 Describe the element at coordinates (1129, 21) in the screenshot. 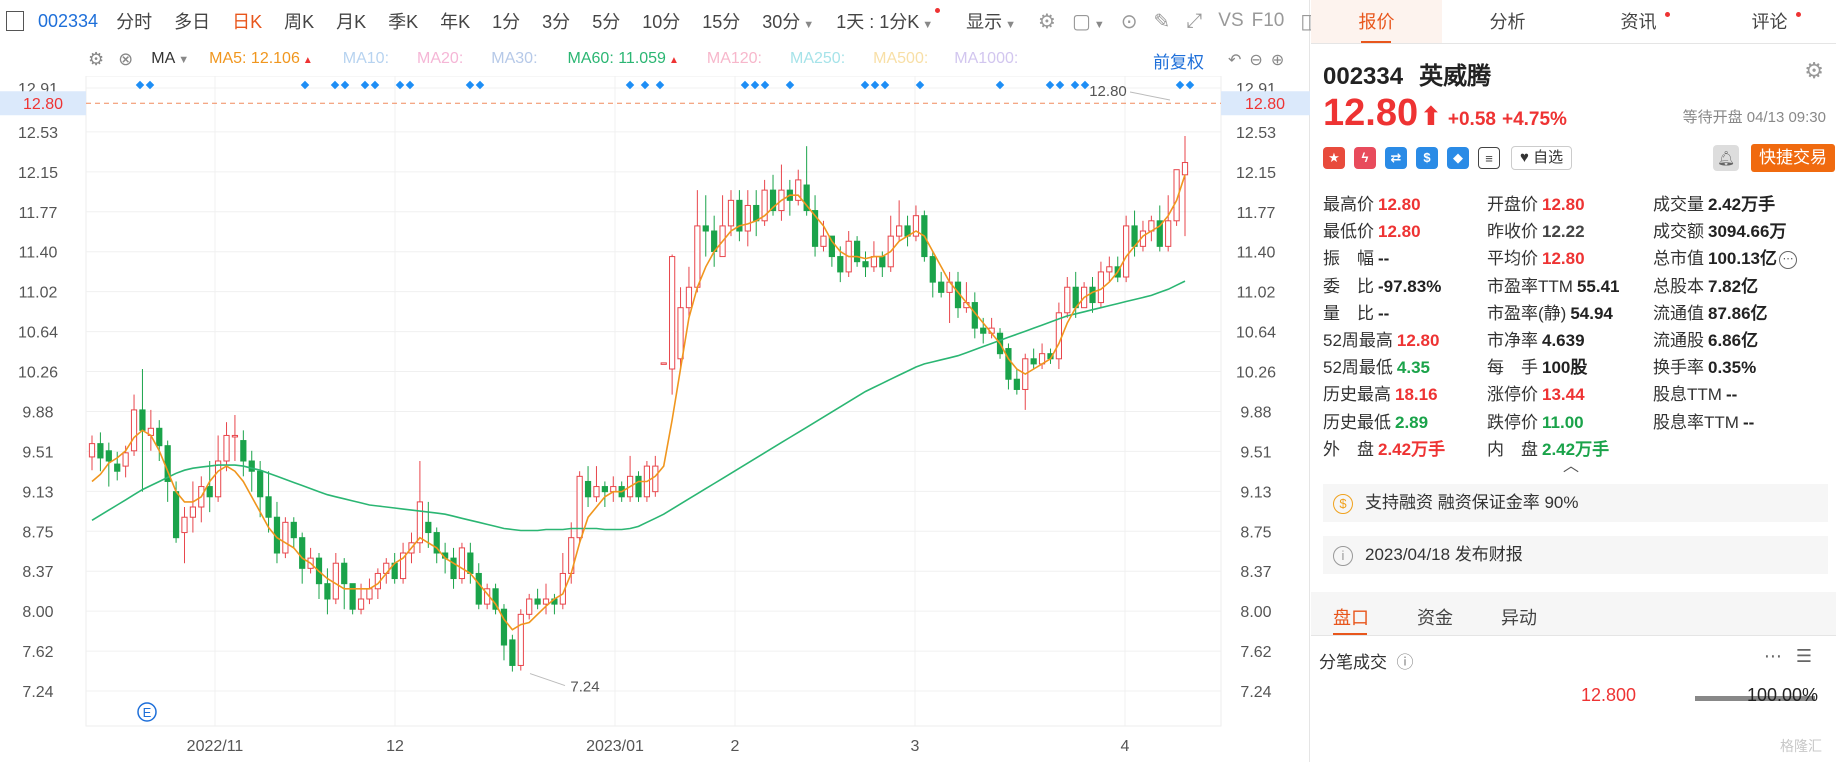

I see `camera-icon: ⊙` at that location.